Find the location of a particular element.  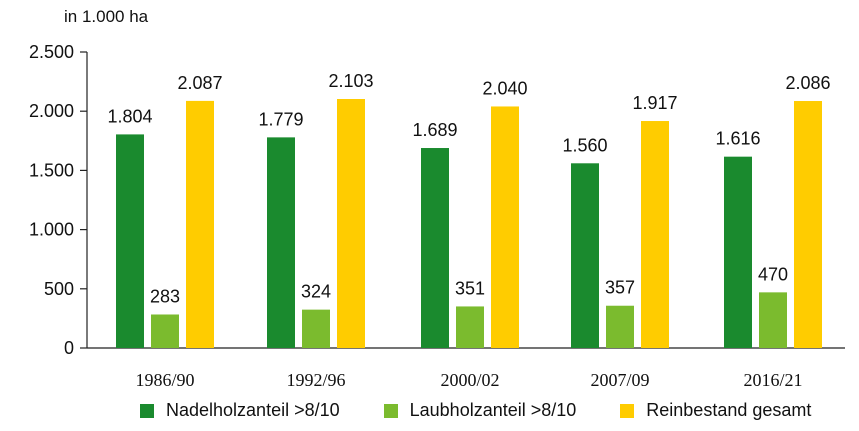

data-label: 1.779 is located at coordinates (280, 119).